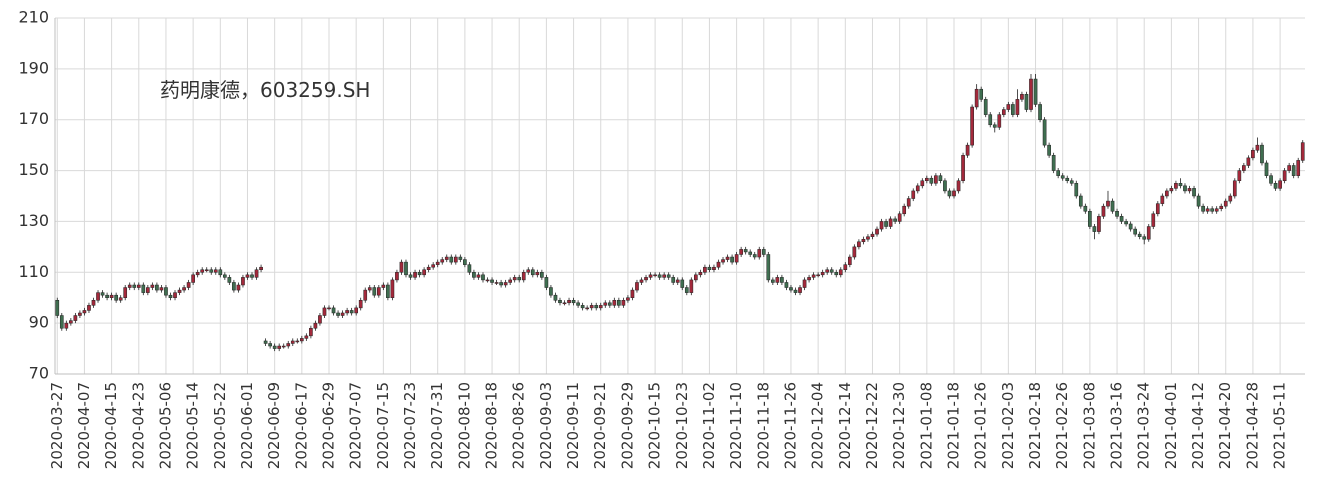 This screenshot has height=500, width=1331. What do you see at coordinates (33, 67) in the screenshot?
I see `y-tick-label: 190` at bounding box center [33, 67].